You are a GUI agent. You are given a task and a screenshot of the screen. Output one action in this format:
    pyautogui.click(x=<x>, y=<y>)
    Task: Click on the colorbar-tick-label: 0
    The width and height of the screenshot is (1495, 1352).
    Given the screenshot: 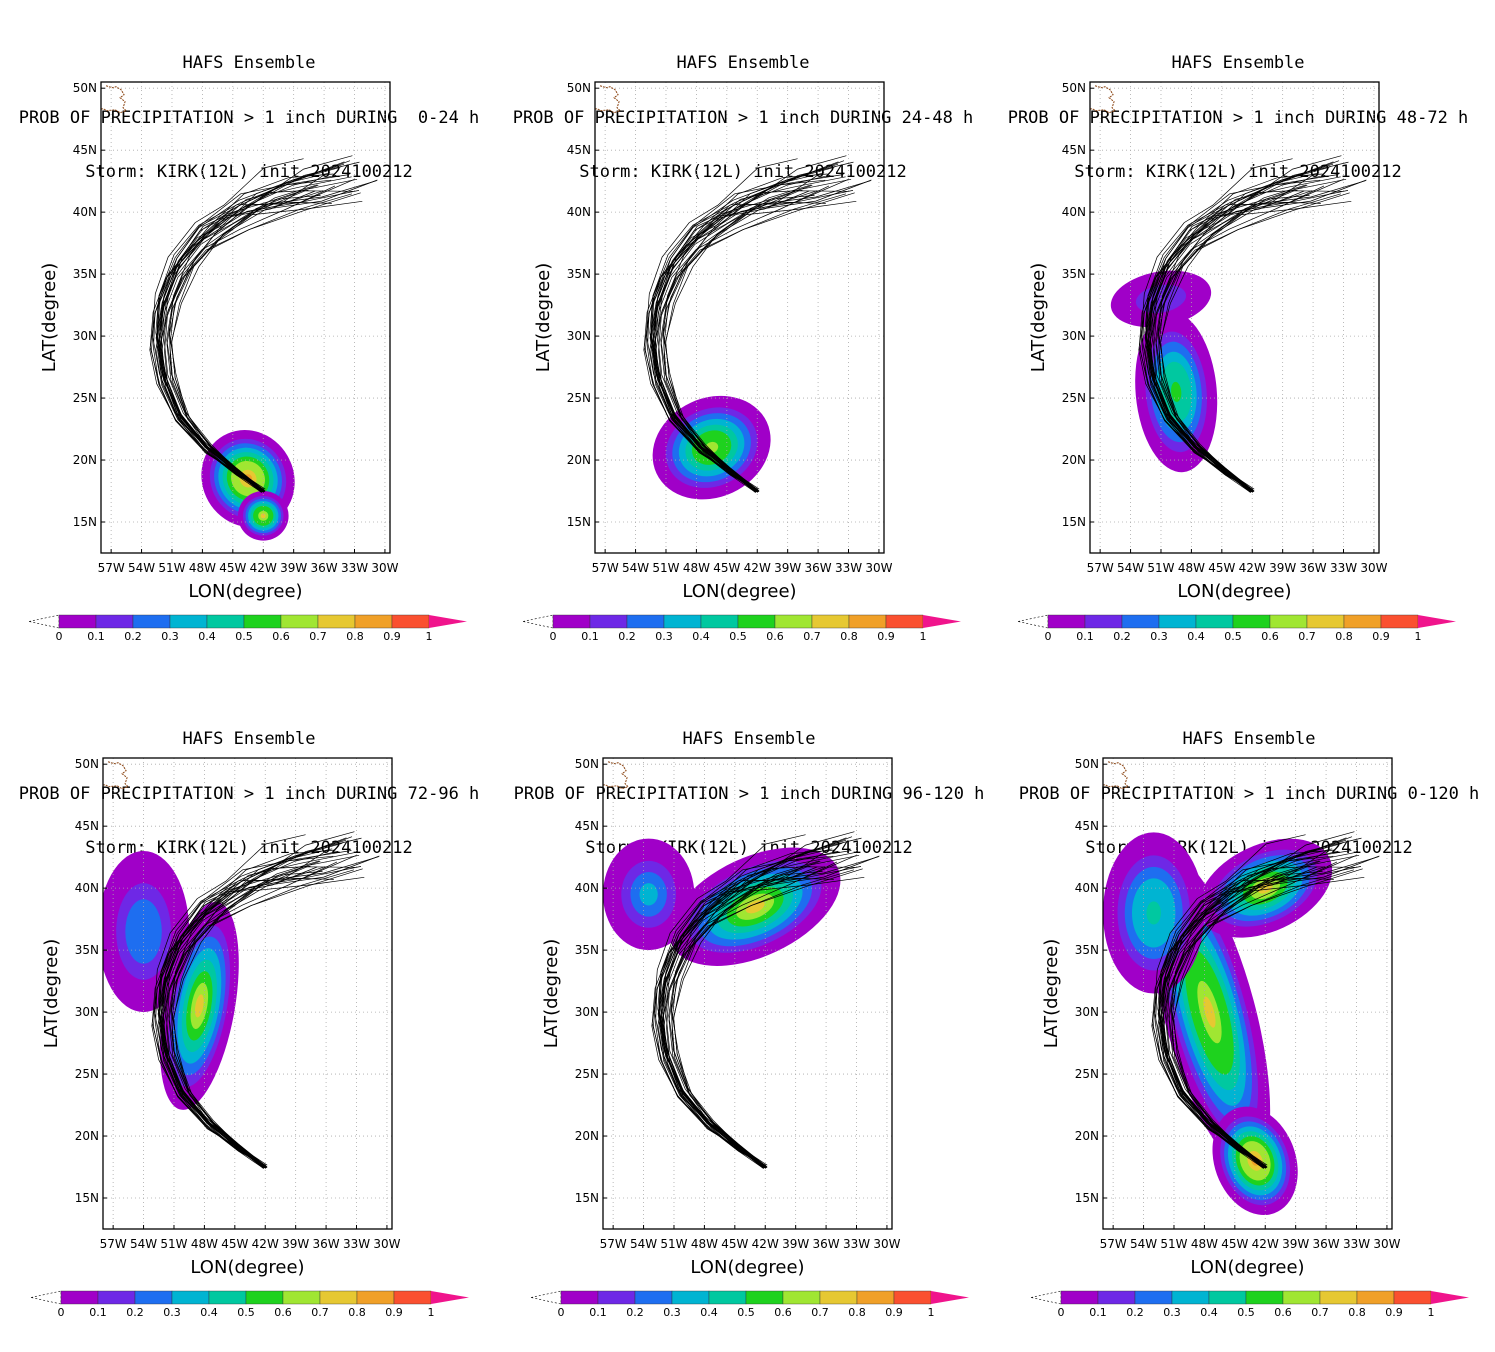 What is the action you would take?
    pyautogui.click(x=61, y=1312)
    